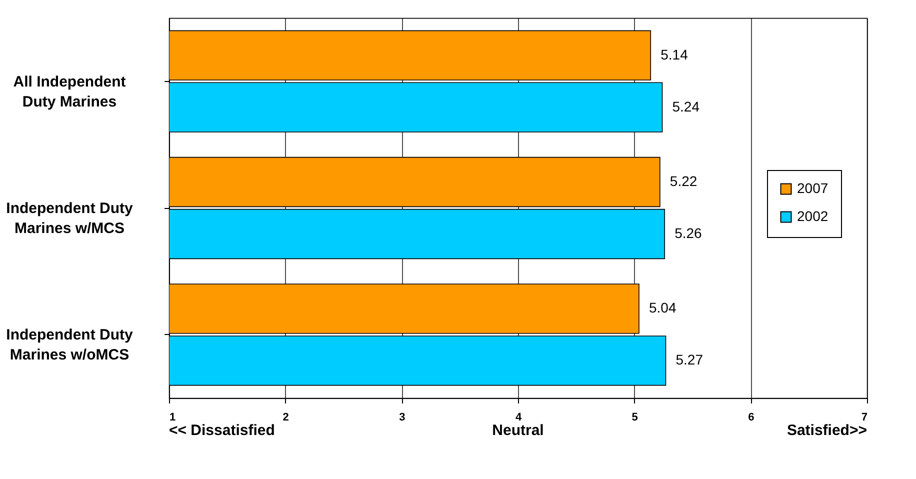  What do you see at coordinates (684, 181) in the screenshot?
I see `data-label: 5.22` at bounding box center [684, 181].